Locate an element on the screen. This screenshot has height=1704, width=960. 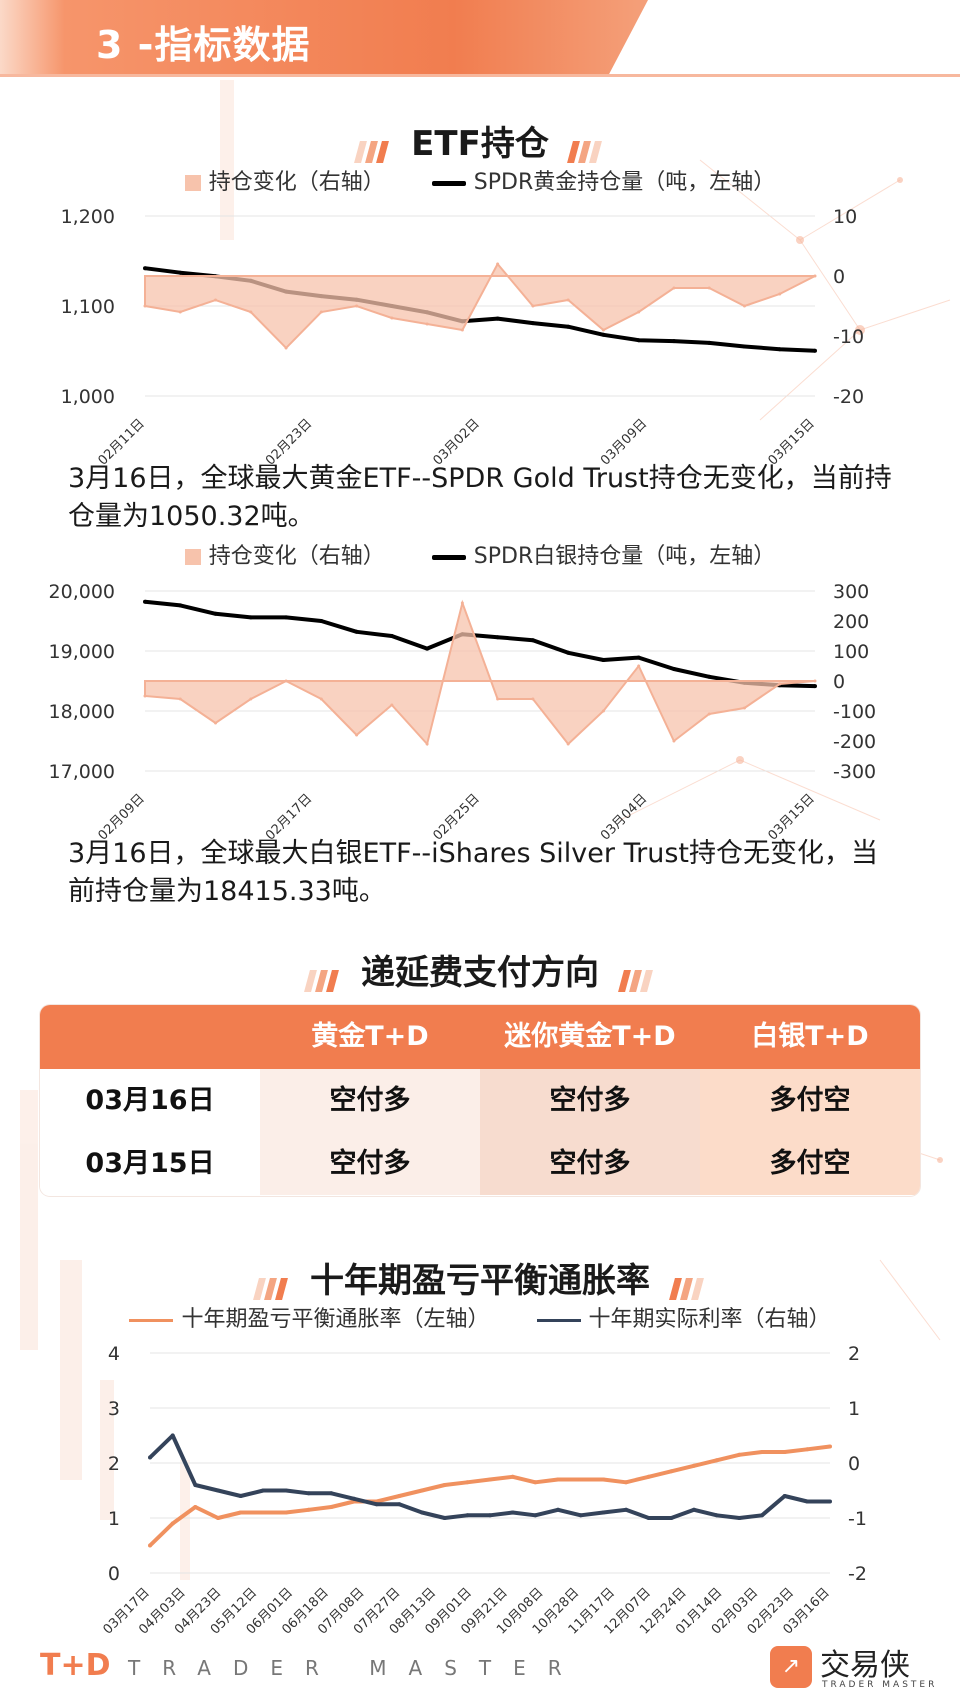
y-tick-label-right: -2 is located at coordinates (857, 1574).